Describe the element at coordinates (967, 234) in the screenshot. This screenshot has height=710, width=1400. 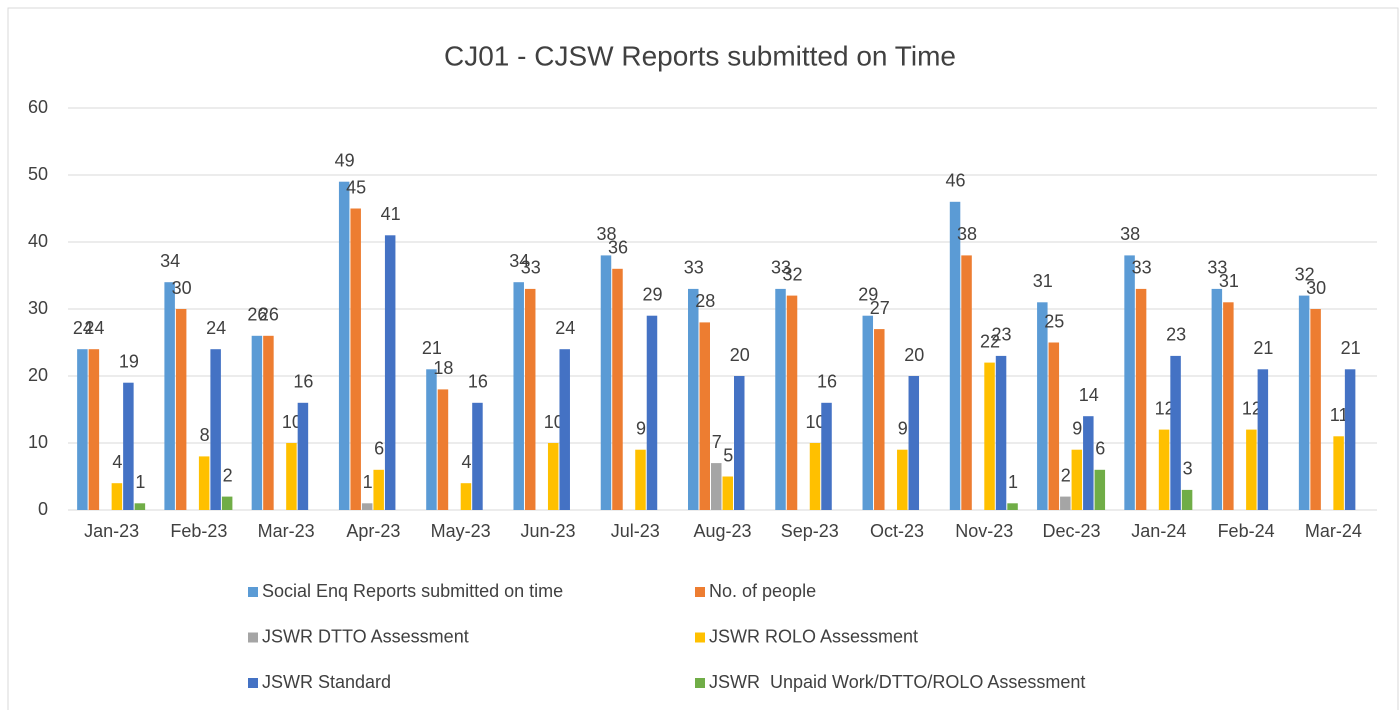
I see `data-label: 38` at that location.